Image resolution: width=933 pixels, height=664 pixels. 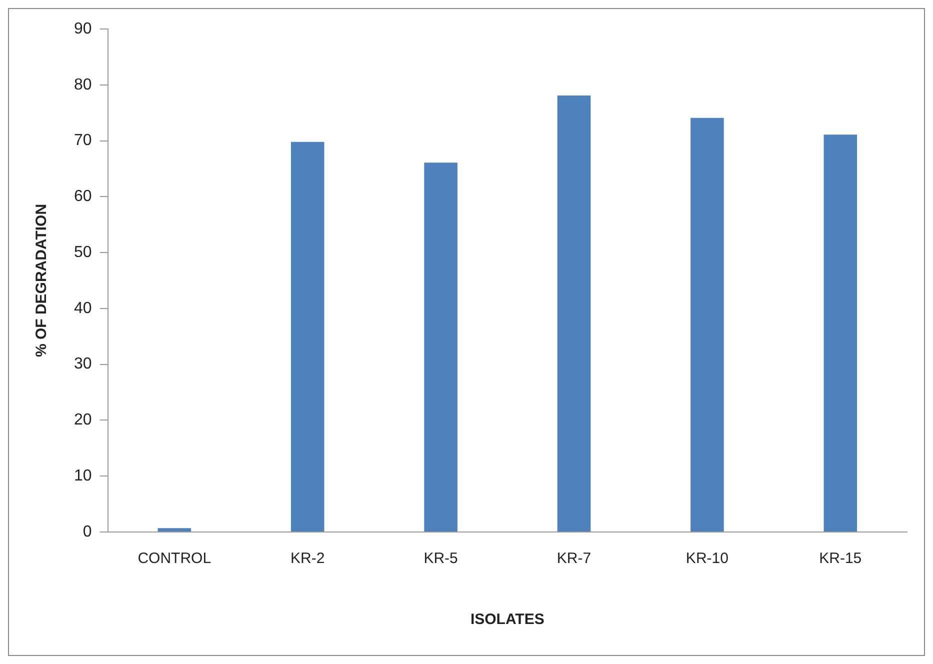 I want to click on x-tick-label: CONTROL, so click(x=175, y=559).